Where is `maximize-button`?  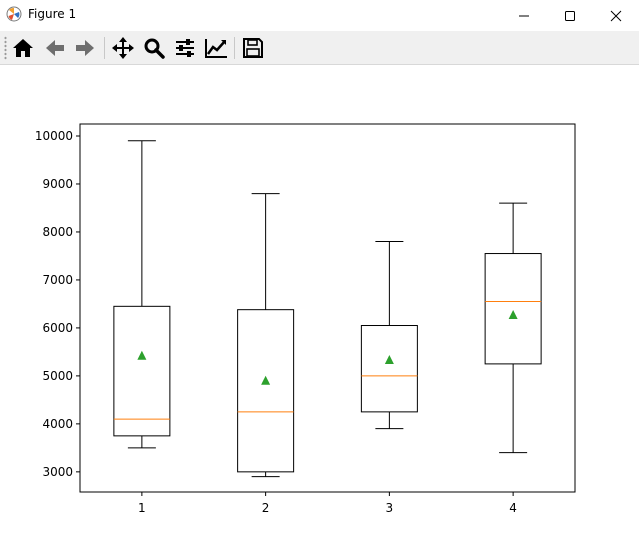 maximize-button is located at coordinates (570, 15).